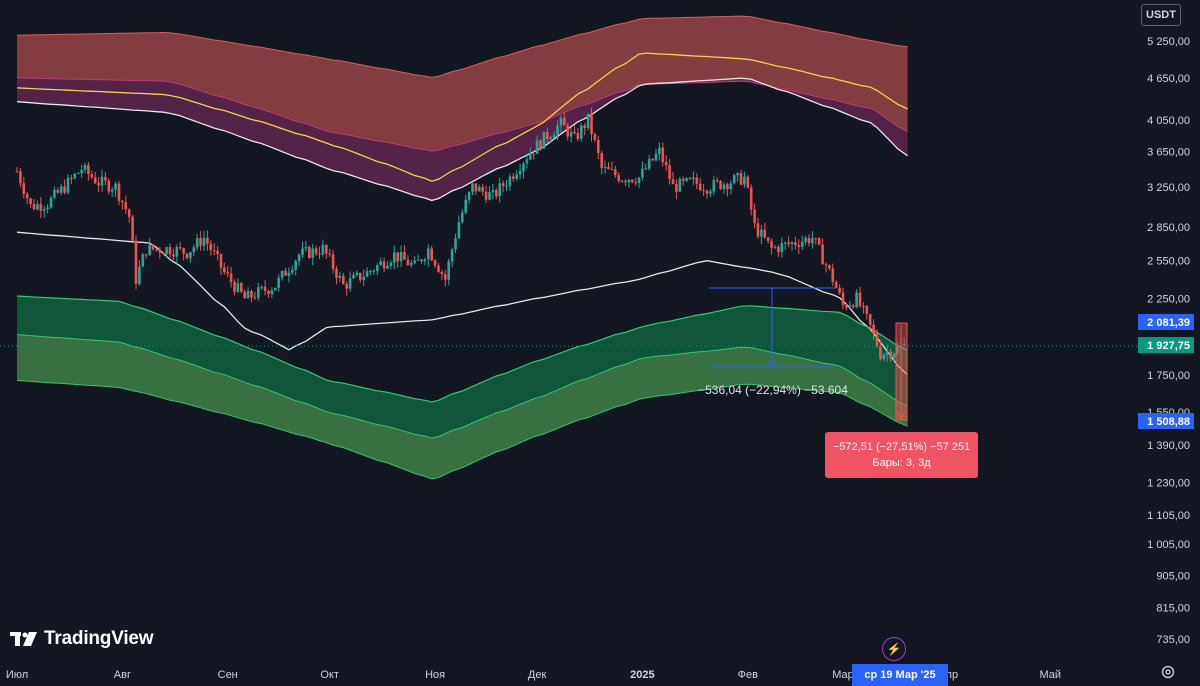 Image resolution: width=1200 pixels, height=686 pixels. I want to click on price-tick-label: 1 750,00, so click(1168, 376).